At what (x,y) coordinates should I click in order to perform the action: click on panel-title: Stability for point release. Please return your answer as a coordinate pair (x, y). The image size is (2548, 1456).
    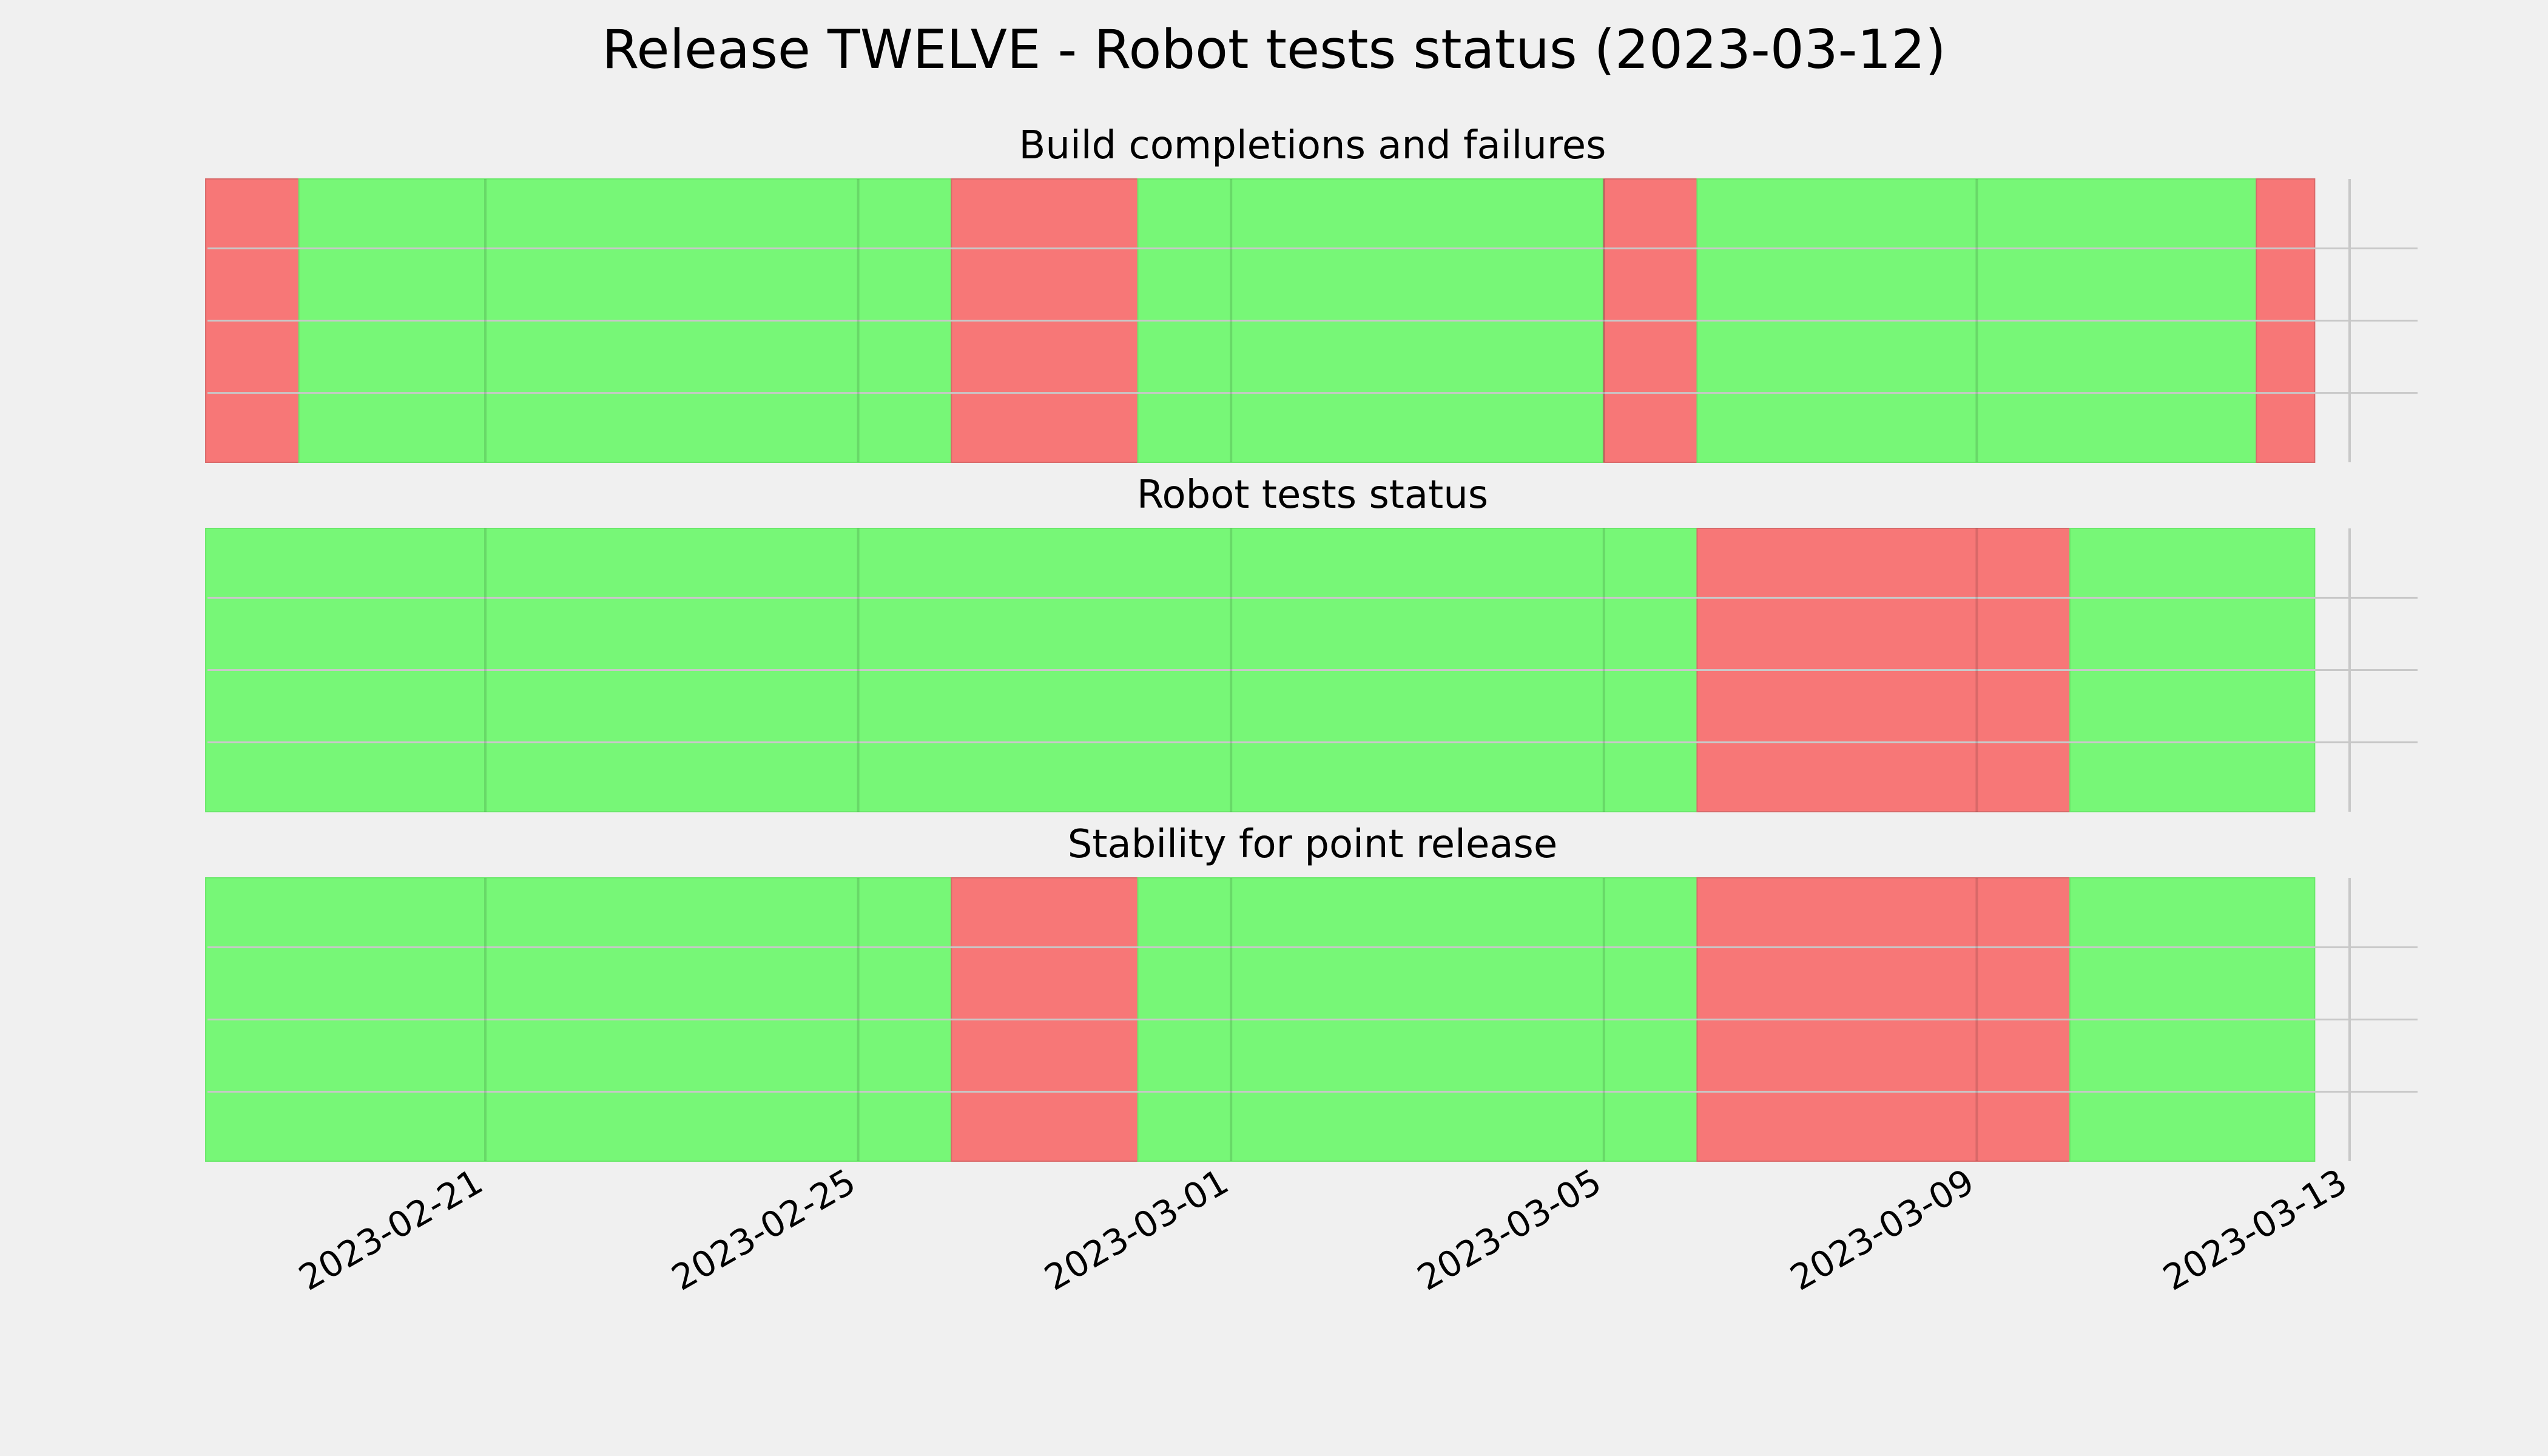
    Looking at the image, I should click on (1313, 844).